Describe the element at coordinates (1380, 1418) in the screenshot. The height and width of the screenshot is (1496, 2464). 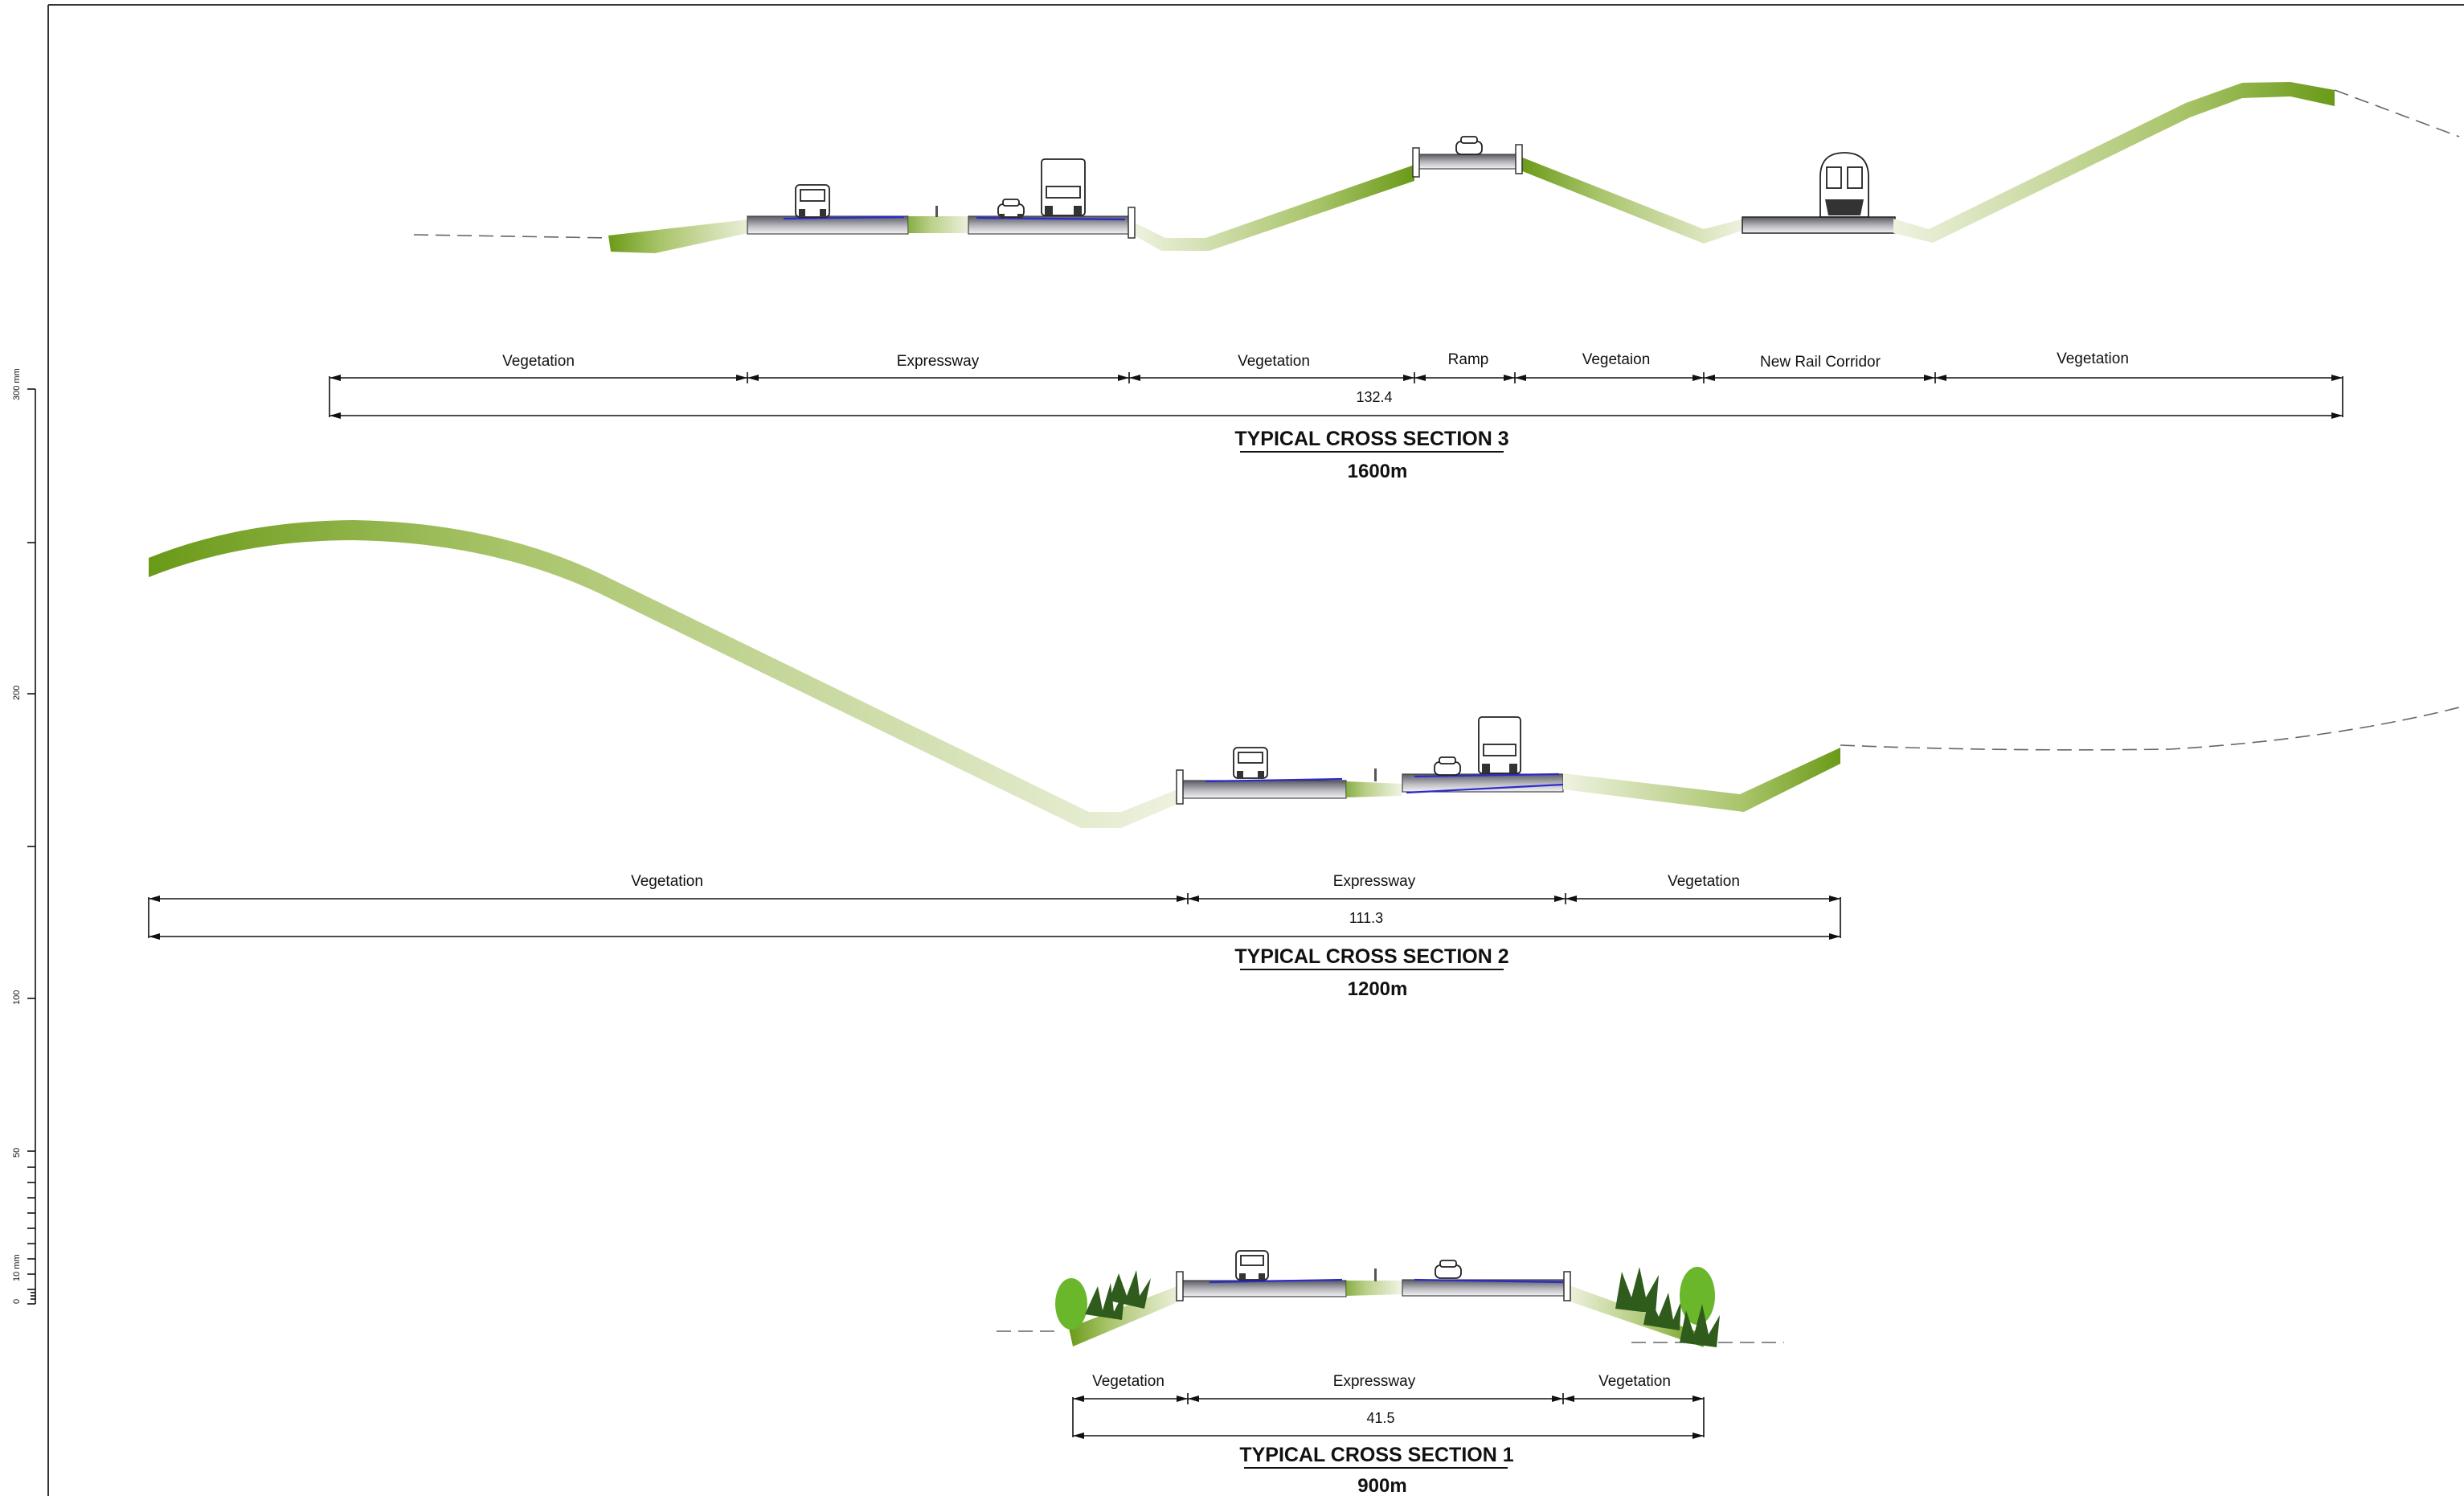
I see `section-1-total-width: 41.5` at that location.